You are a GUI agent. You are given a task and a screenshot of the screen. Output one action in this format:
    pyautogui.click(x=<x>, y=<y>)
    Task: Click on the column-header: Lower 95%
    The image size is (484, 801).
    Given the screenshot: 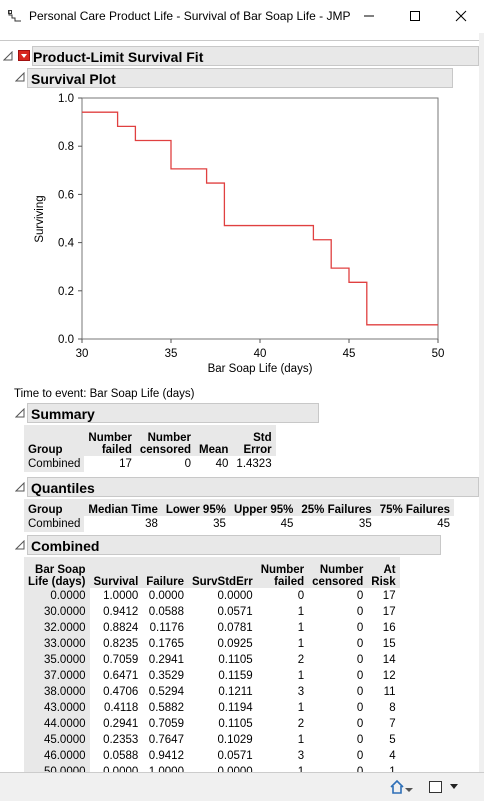 What is the action you would take?
    pyautogui.click(x=195, y=507)
    